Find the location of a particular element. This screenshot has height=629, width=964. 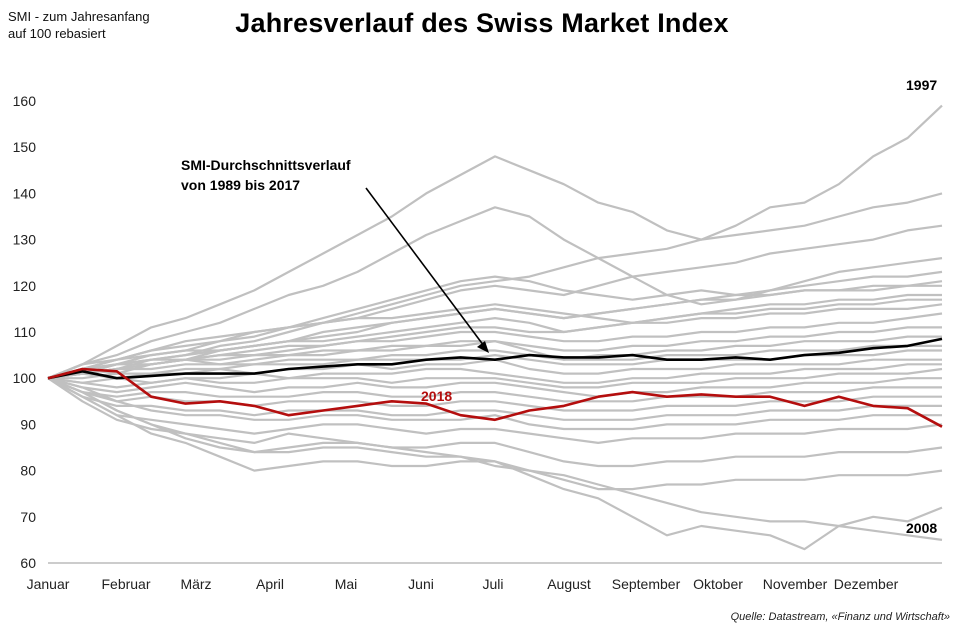

chart-title: Jahresverlauf des Swiss Market Index is located at coordinates (482, 23).